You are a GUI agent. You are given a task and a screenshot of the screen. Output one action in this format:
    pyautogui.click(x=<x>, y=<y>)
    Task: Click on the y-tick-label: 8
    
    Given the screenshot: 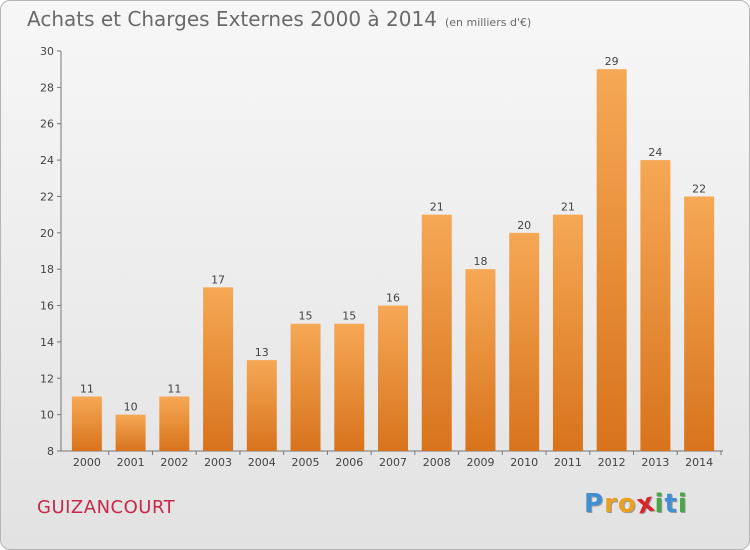 What is the action you would take?
    pyautogui.click(x=50, y=451)
    